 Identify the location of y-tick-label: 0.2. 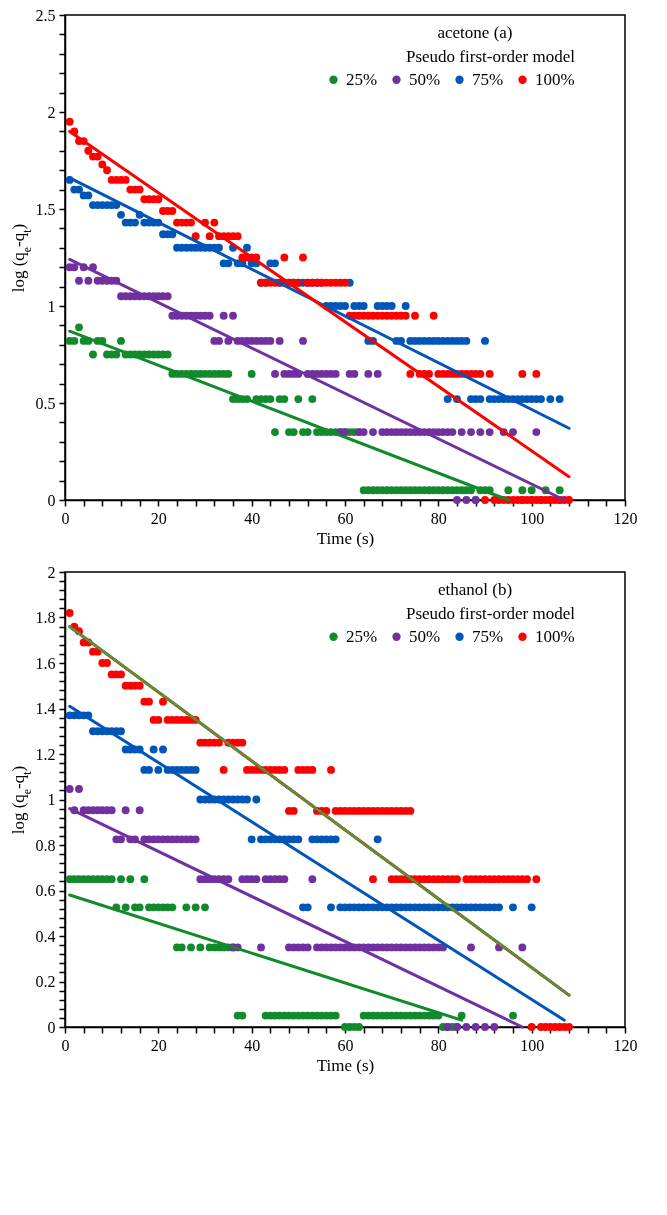
(45, 981).